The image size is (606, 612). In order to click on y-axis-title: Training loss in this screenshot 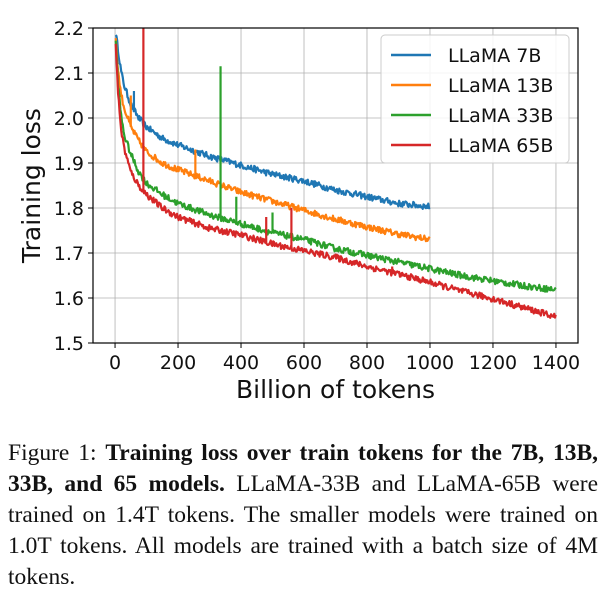, I will do `click(31, 186)`.